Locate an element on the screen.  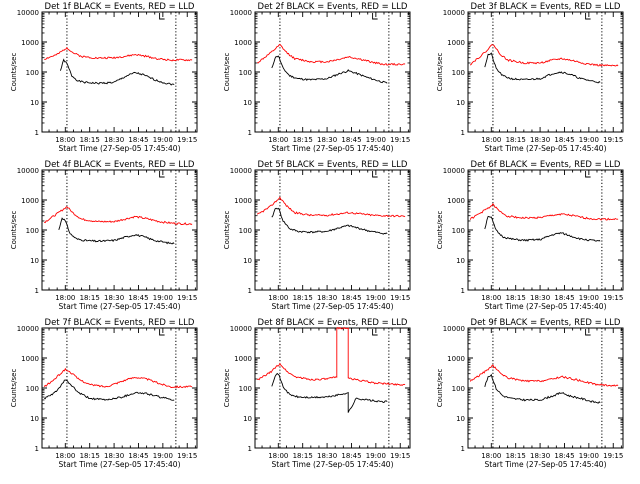
panel-title: Det 9f BLACK = Events, RED = LLD is located at coordinates (546, 323).